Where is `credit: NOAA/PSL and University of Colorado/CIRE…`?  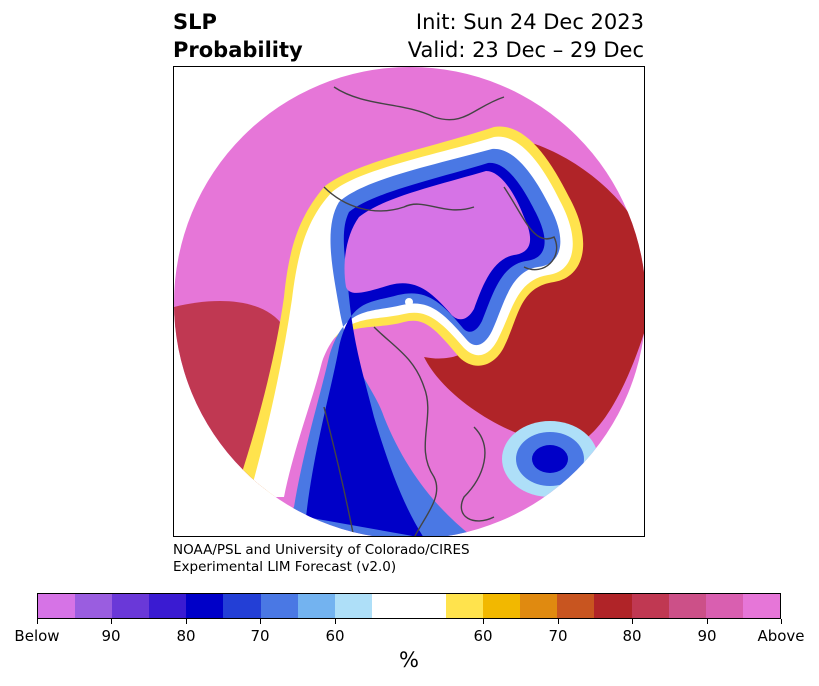 credit: NOAA/PSL and University of Colorado/CIRE… is located at coordinates (321, 559).